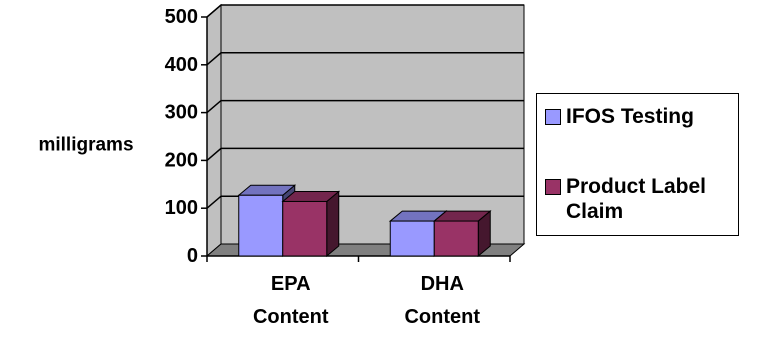 The height and width of the screenshot is (339, 760). Describe the element at coordinates (85, 145) in the screenshot. I see `y-axis-label: milligrams` at that location.